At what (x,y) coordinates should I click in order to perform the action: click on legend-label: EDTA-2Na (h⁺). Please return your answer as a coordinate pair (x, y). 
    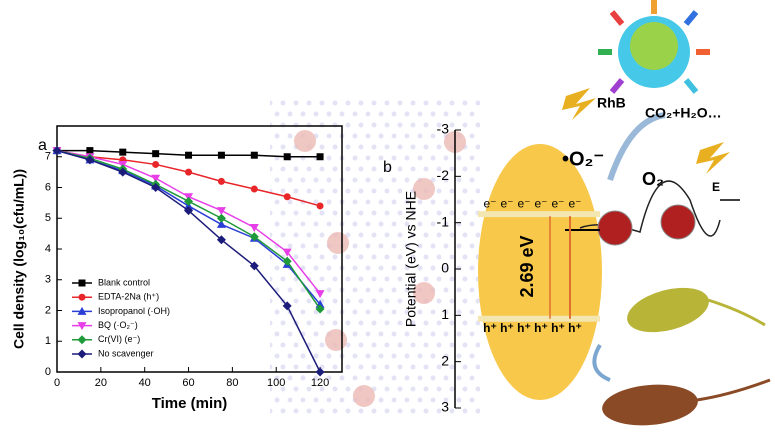
    Looking at the image, I should click on (128, 297).